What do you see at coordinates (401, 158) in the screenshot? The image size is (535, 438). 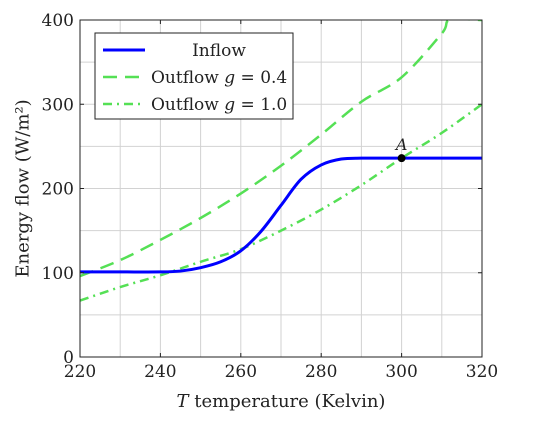 I see `annotation-point` at bounding box center [401, 158].